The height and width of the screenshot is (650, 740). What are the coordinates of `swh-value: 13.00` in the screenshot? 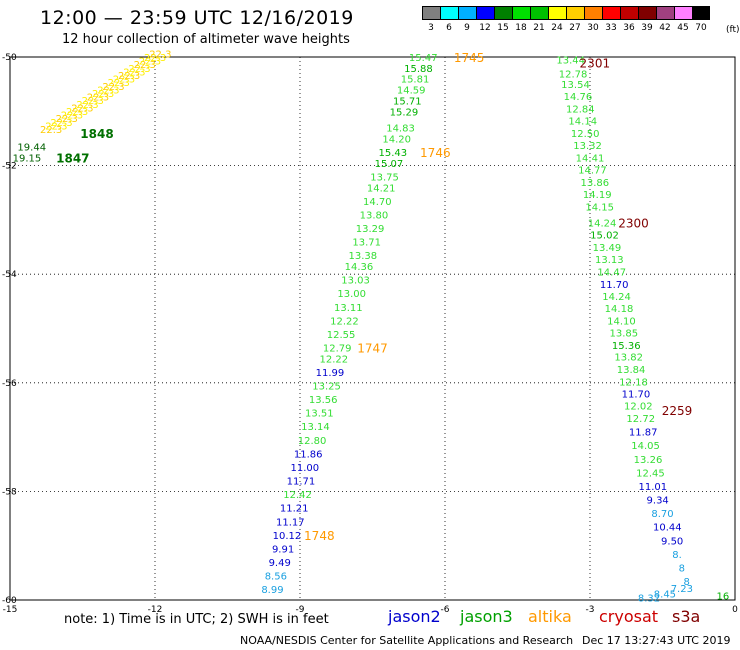 It's located at (351, 294).